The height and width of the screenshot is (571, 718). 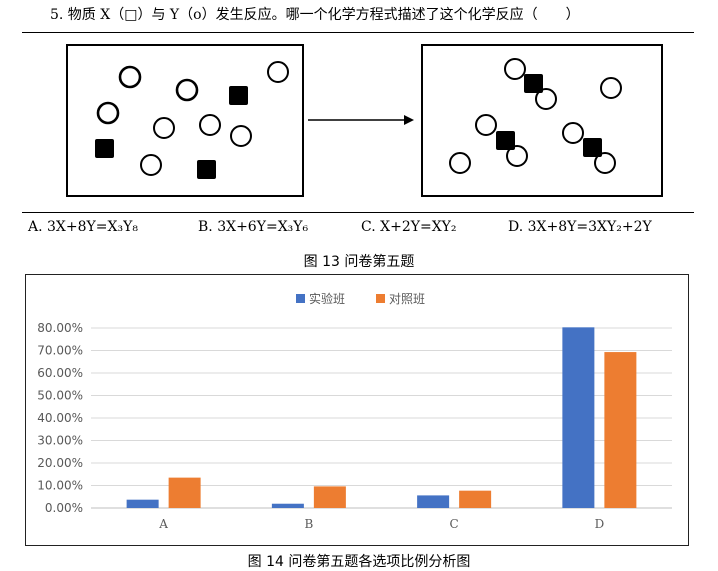 I want to click on legend-label: 实验班, so click(x=327, y=298).